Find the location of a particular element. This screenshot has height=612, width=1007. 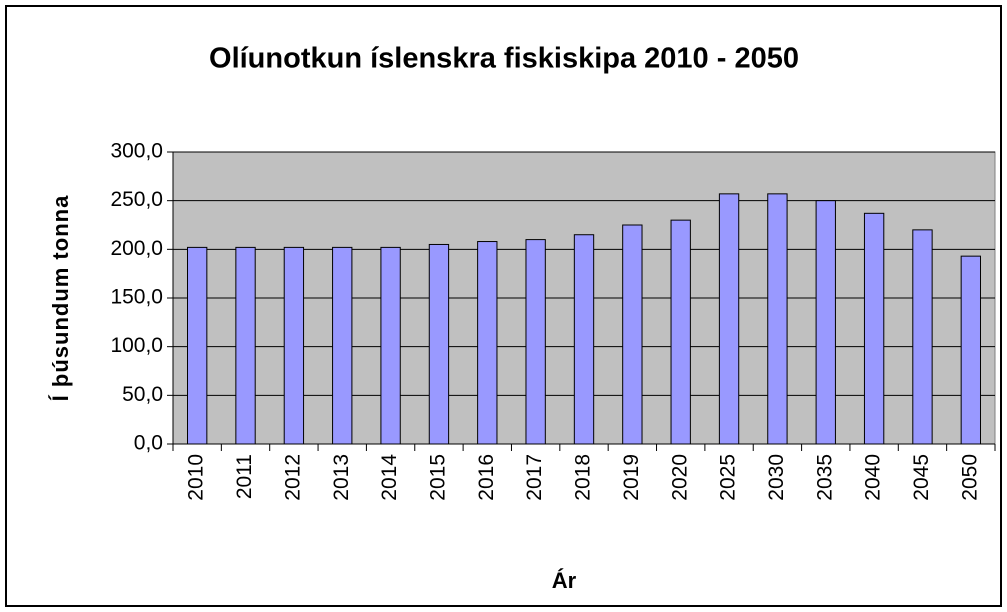

x-tick-label: 2012 is located at coordinates (292, 477).